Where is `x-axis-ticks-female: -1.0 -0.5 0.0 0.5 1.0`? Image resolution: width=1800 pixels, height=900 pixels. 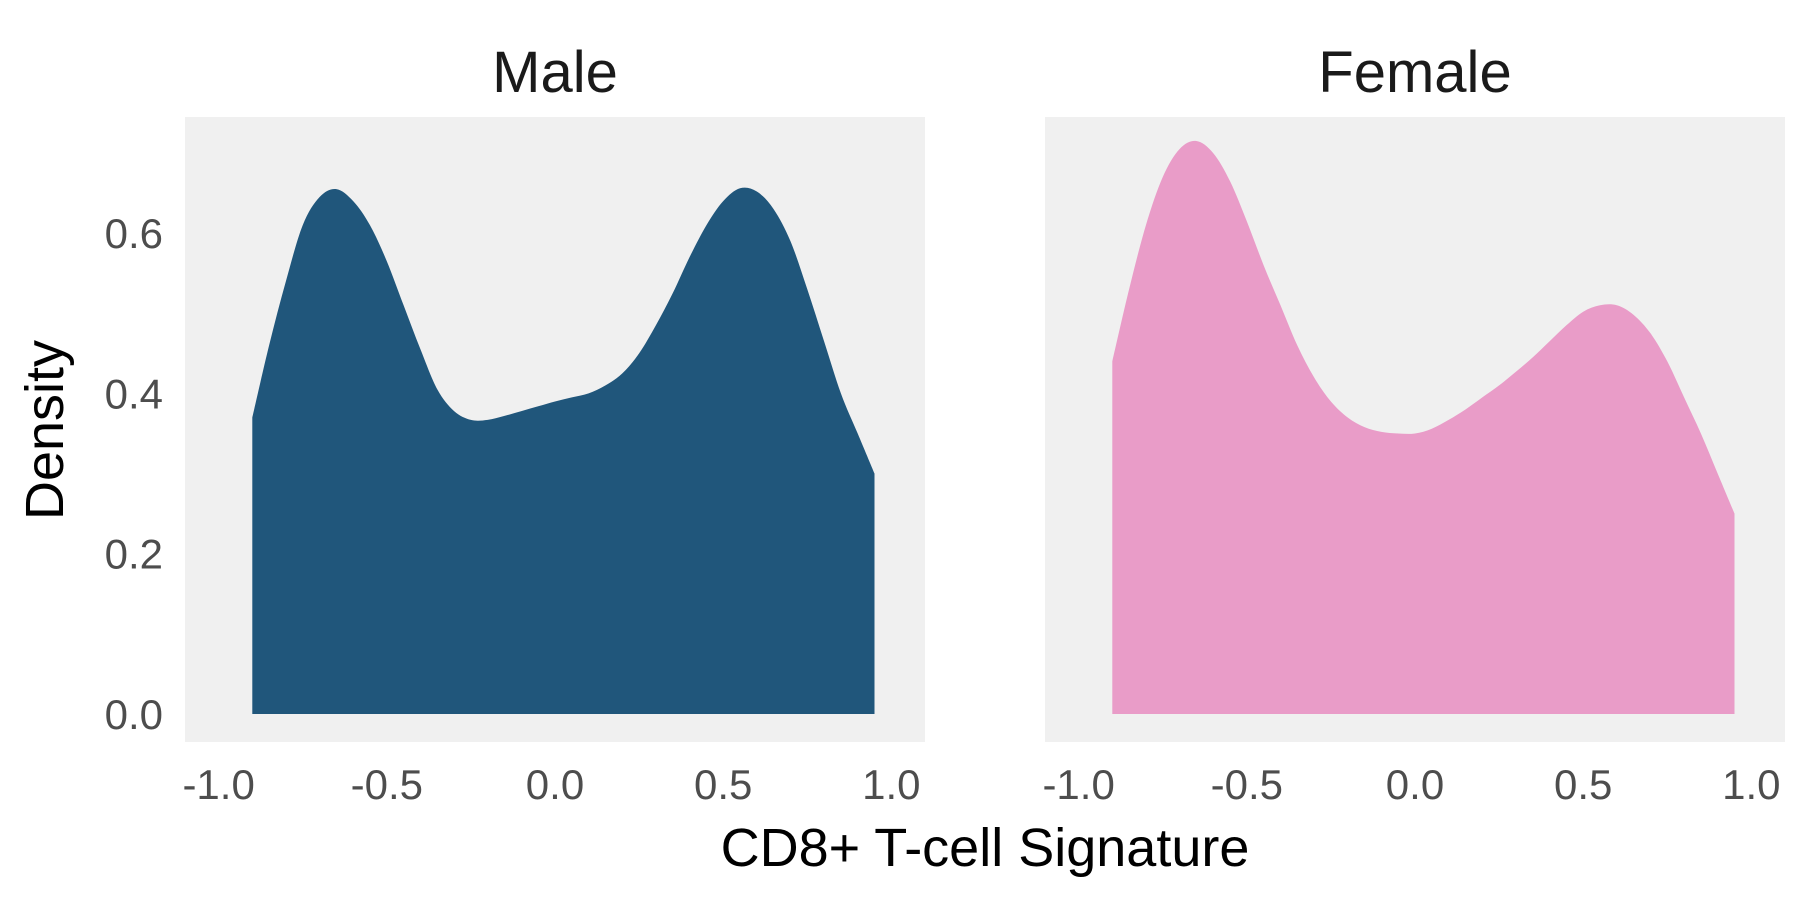 x-axis-ticks-female: -1.0 -0.5 0.0 0.5 1.0 is located at coordinates (1411, 784).